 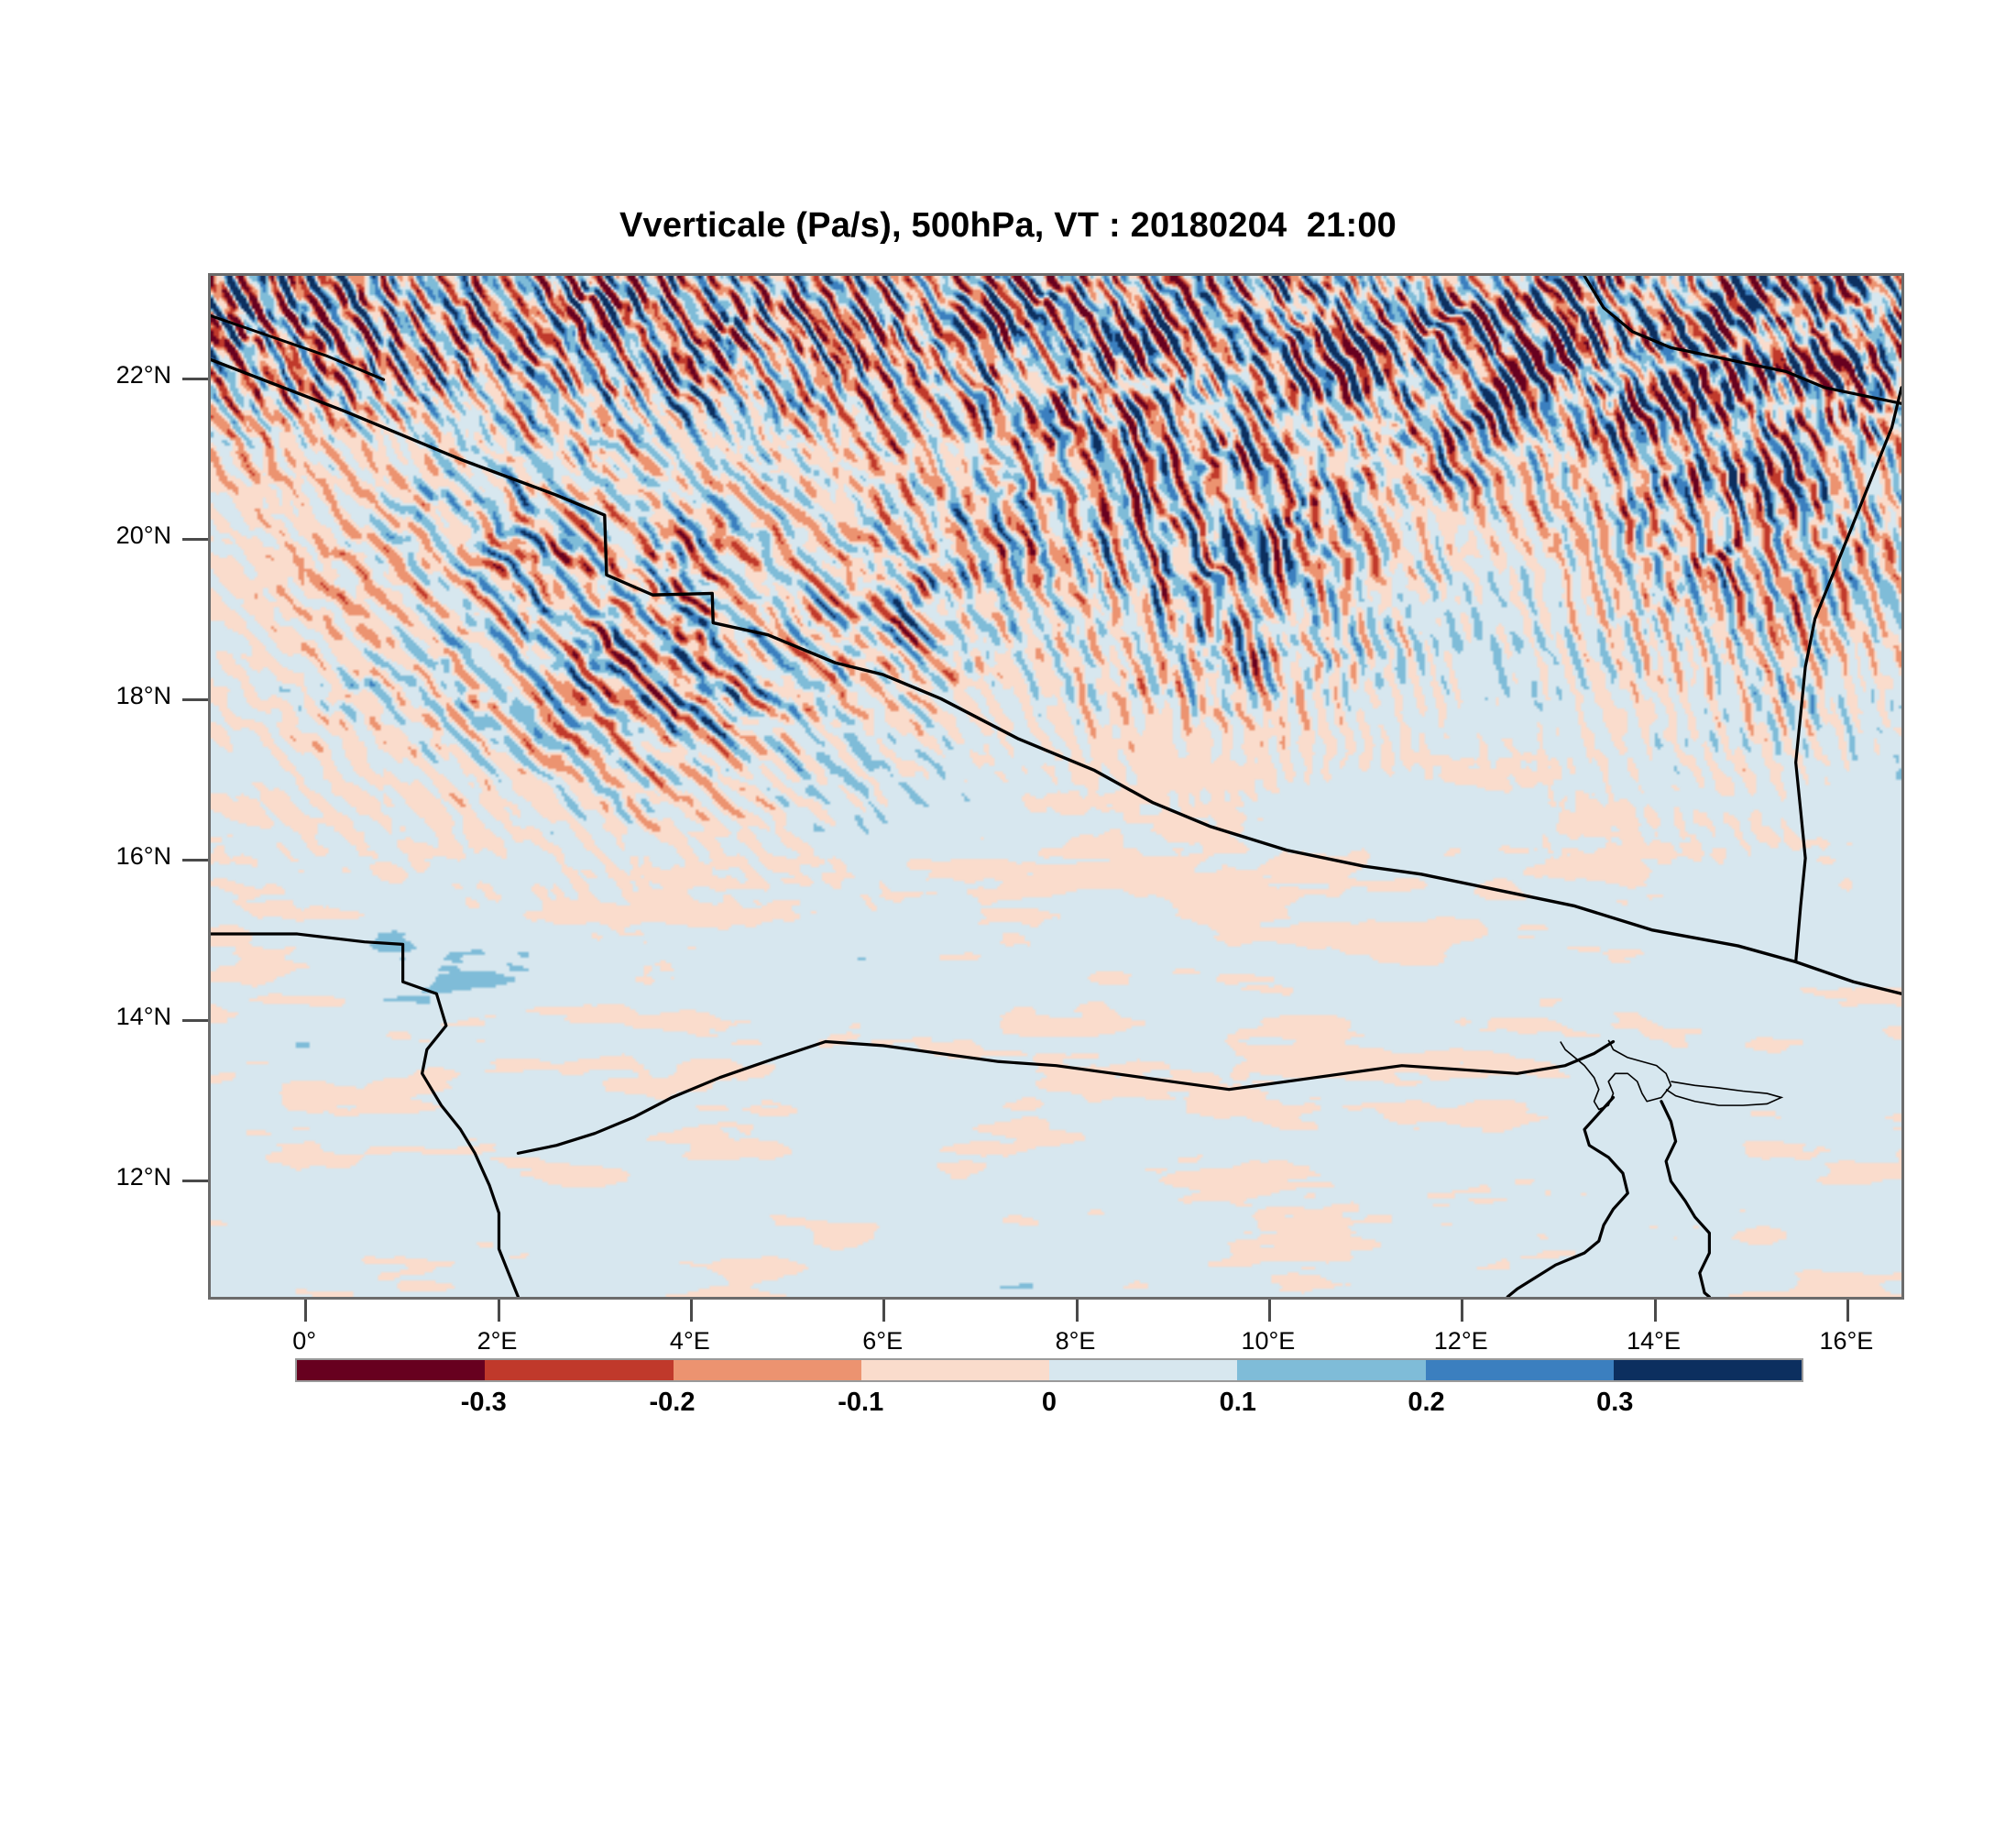 I want to click on x-axis-label: 8°E, so click(x=1075, y=1341).